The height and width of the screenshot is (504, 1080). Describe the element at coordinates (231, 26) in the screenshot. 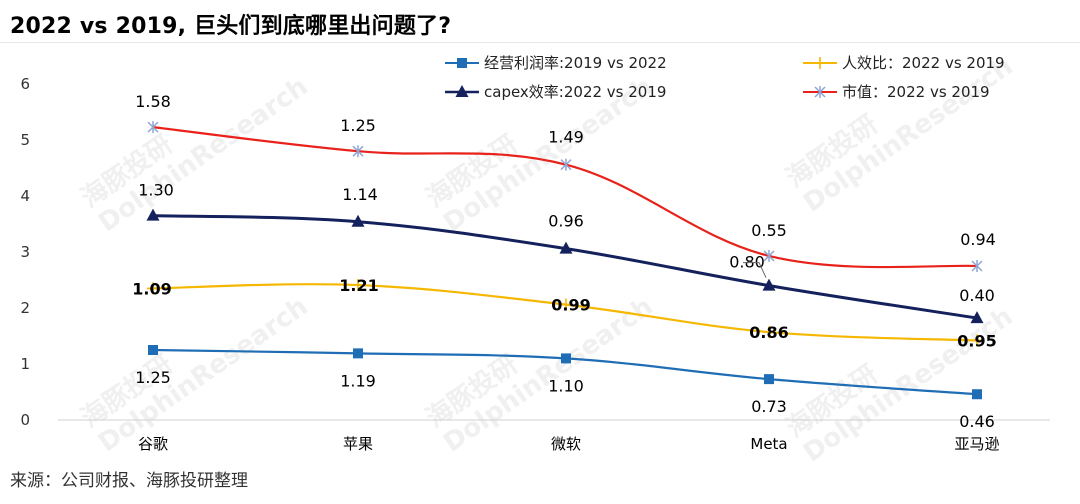

I see `page-title: 2022 vs 2019, 巨头们到底哪里出问题了?` at that location.